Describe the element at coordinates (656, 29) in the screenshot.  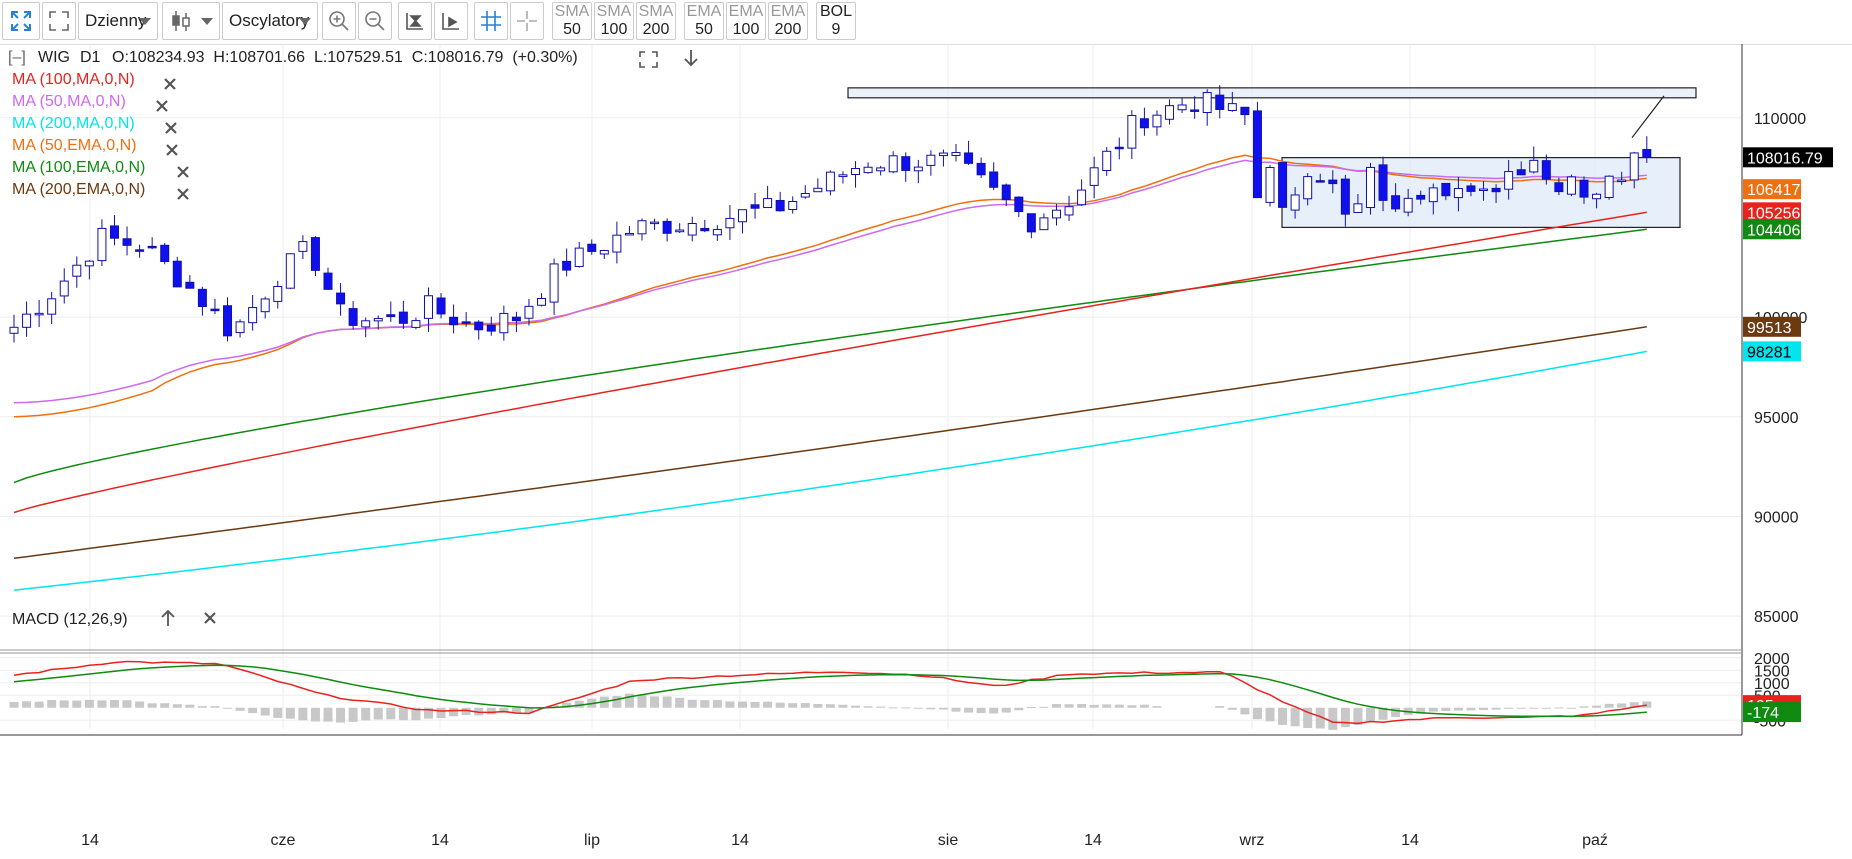
I see `indicator-period: 200` at that location.